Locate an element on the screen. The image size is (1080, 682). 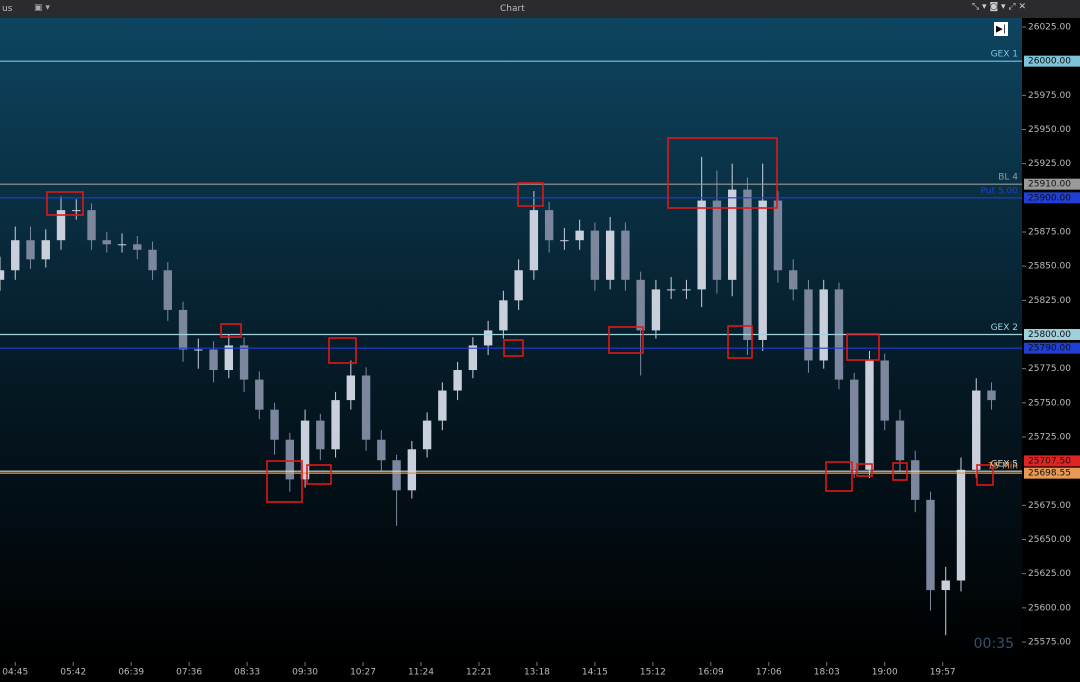
y-tick-label: 25750.00 is located at coordinates (1049, 403).